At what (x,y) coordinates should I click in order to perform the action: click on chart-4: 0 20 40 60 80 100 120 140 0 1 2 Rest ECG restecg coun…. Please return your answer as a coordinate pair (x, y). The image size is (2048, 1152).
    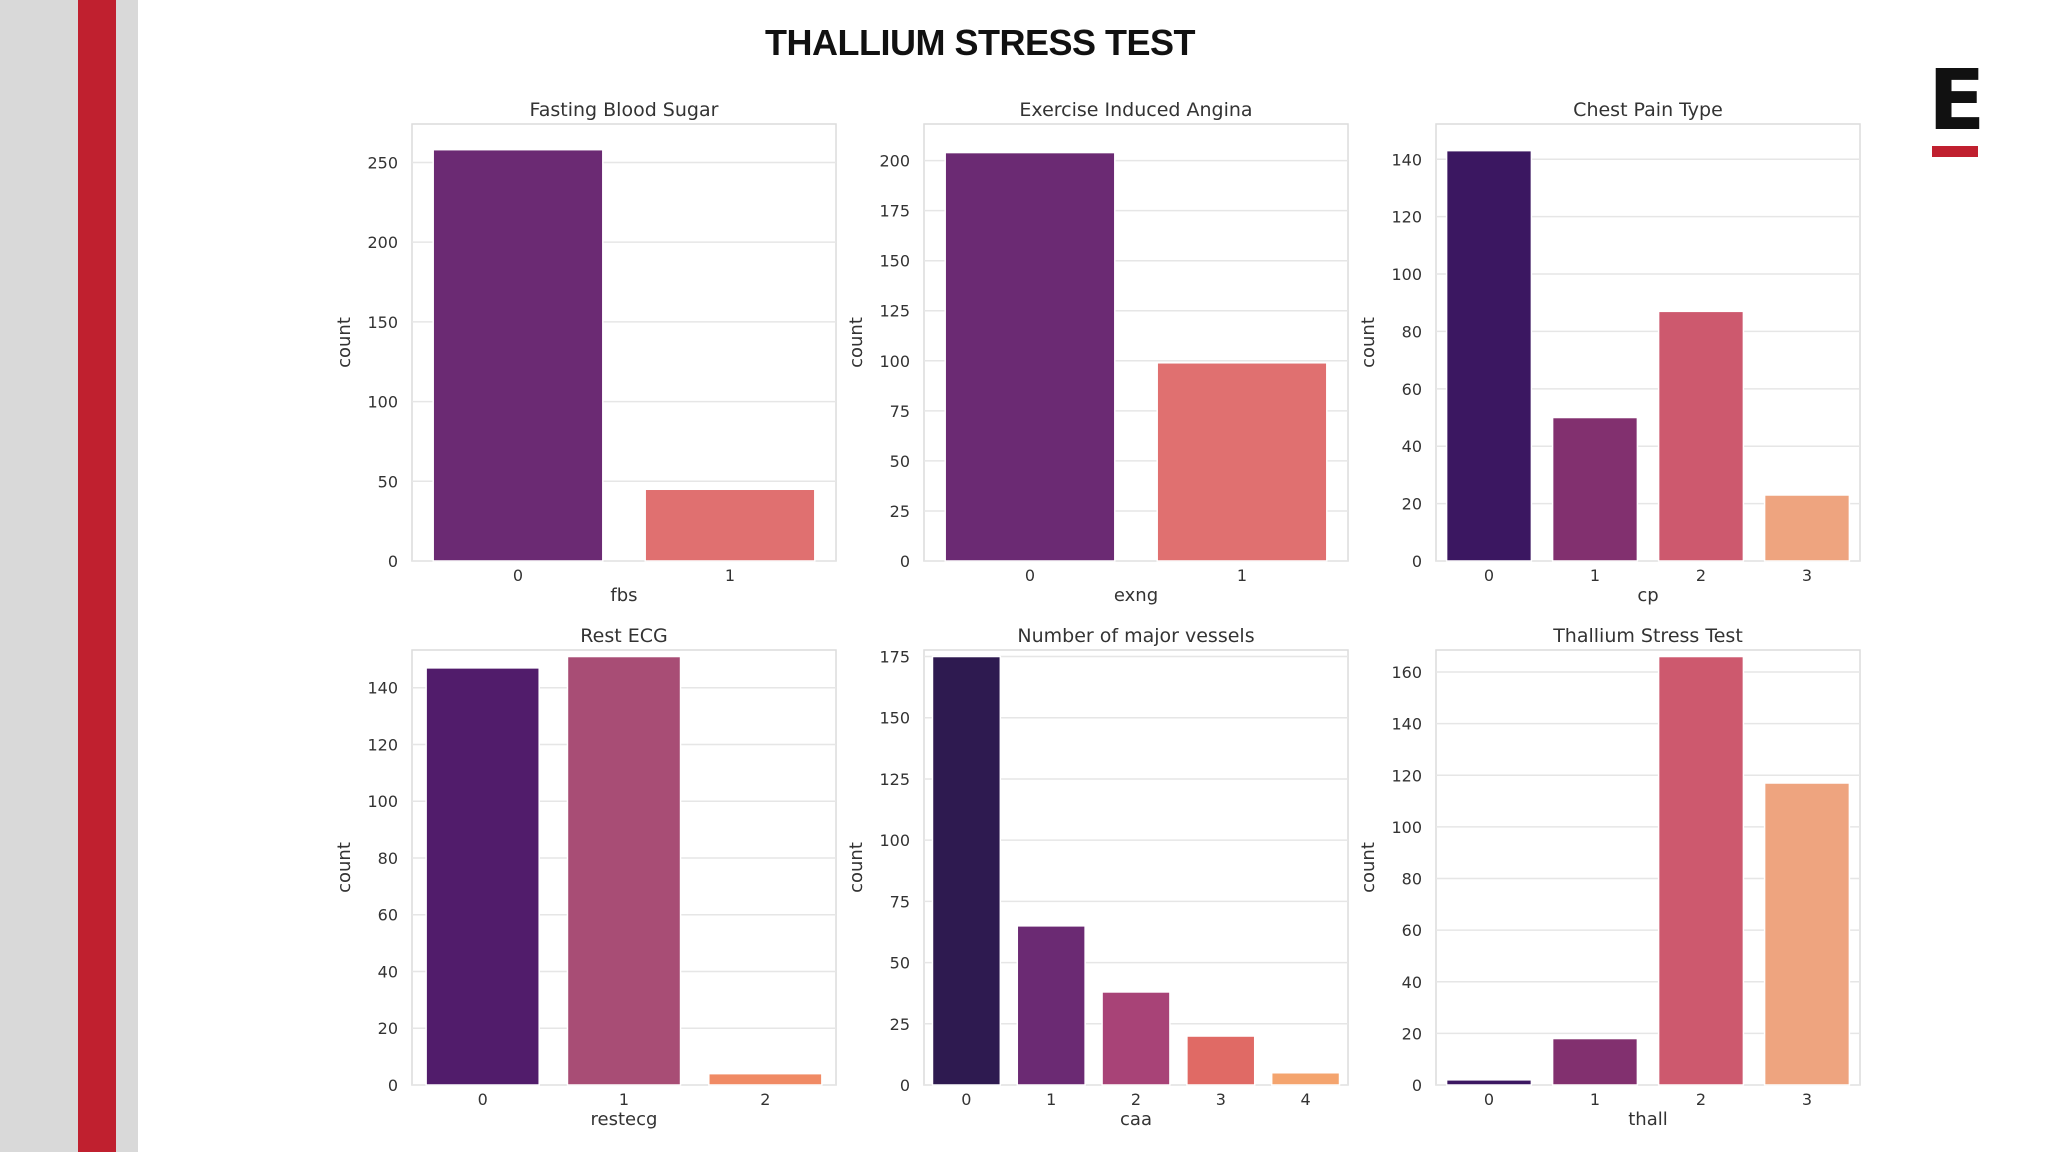
    Looking at the image, I should click on (585, 877).